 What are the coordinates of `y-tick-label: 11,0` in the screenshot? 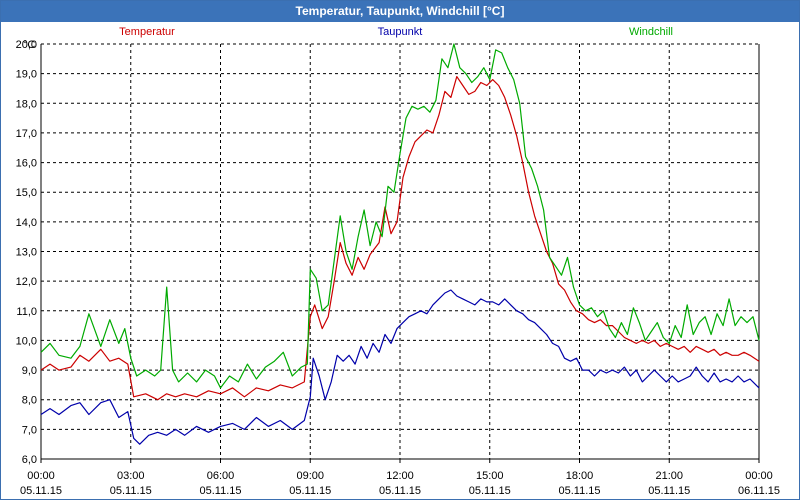 It's located at (26, 312).